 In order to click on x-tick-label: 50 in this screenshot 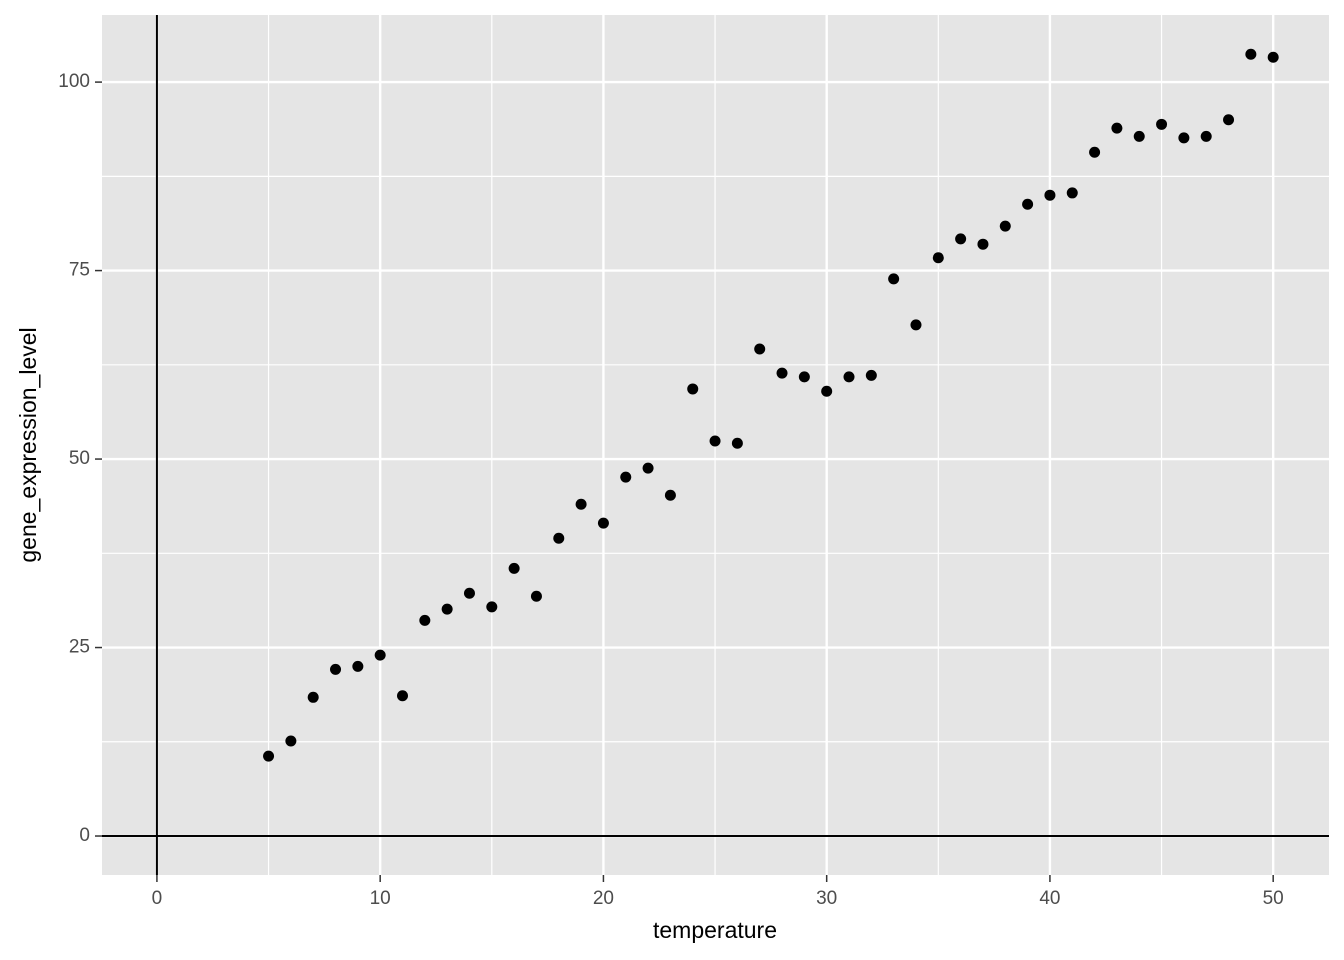, I will do `click(1273, 898)`.